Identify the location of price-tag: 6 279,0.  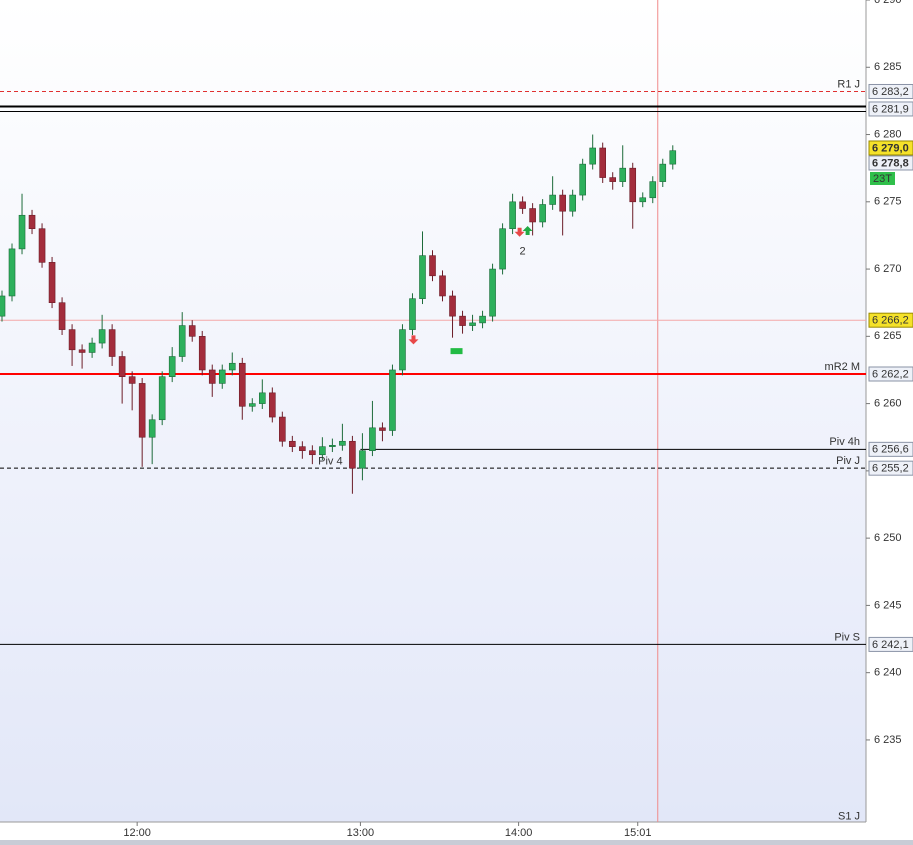
(890, 148).